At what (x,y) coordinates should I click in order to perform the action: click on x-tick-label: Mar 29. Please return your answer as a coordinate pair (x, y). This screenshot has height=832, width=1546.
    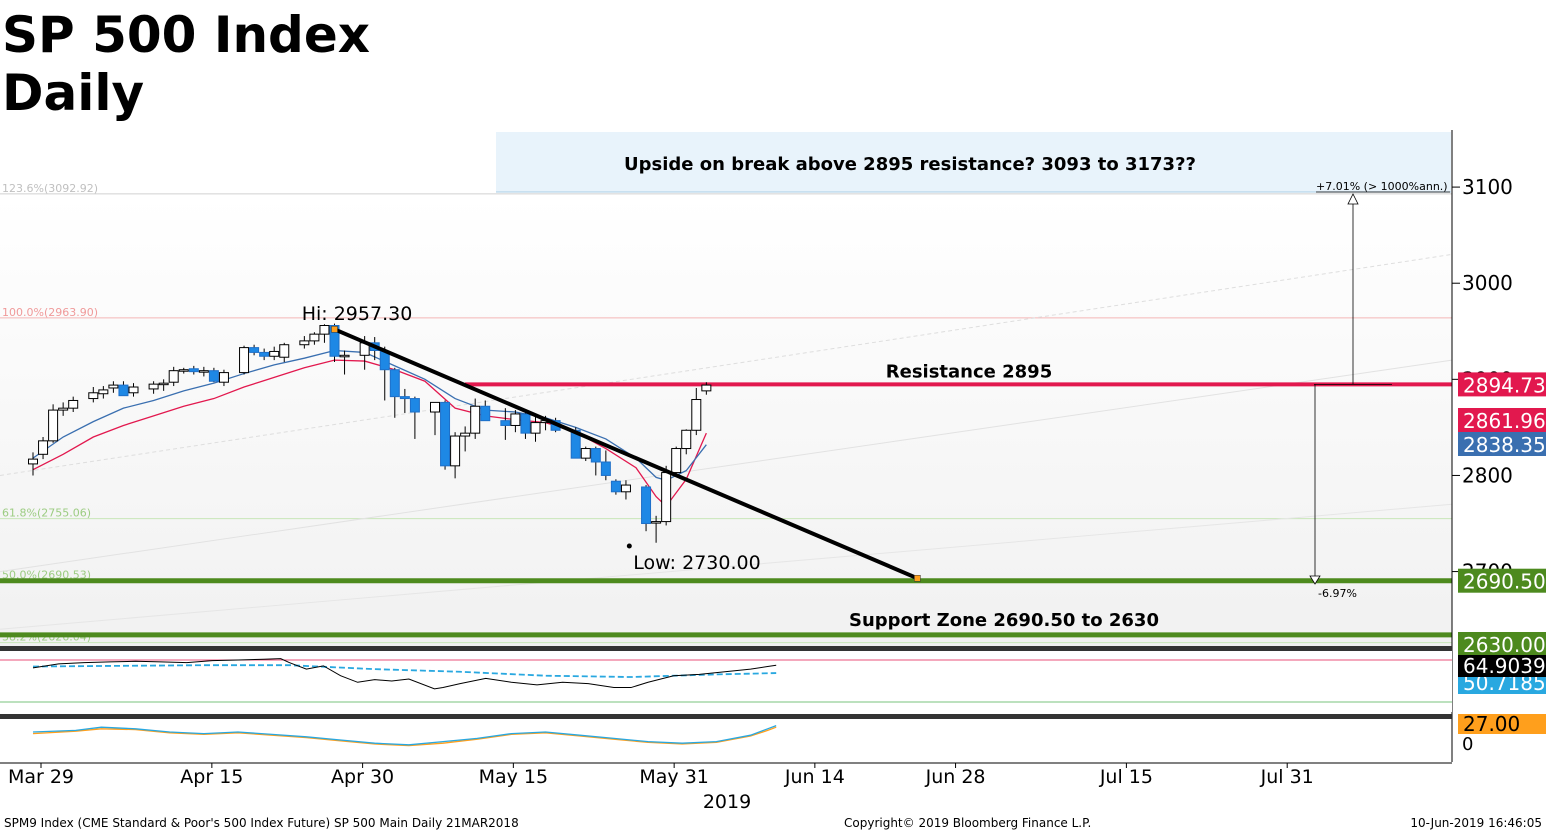
    Looking at the image, I should click on (41, 777).